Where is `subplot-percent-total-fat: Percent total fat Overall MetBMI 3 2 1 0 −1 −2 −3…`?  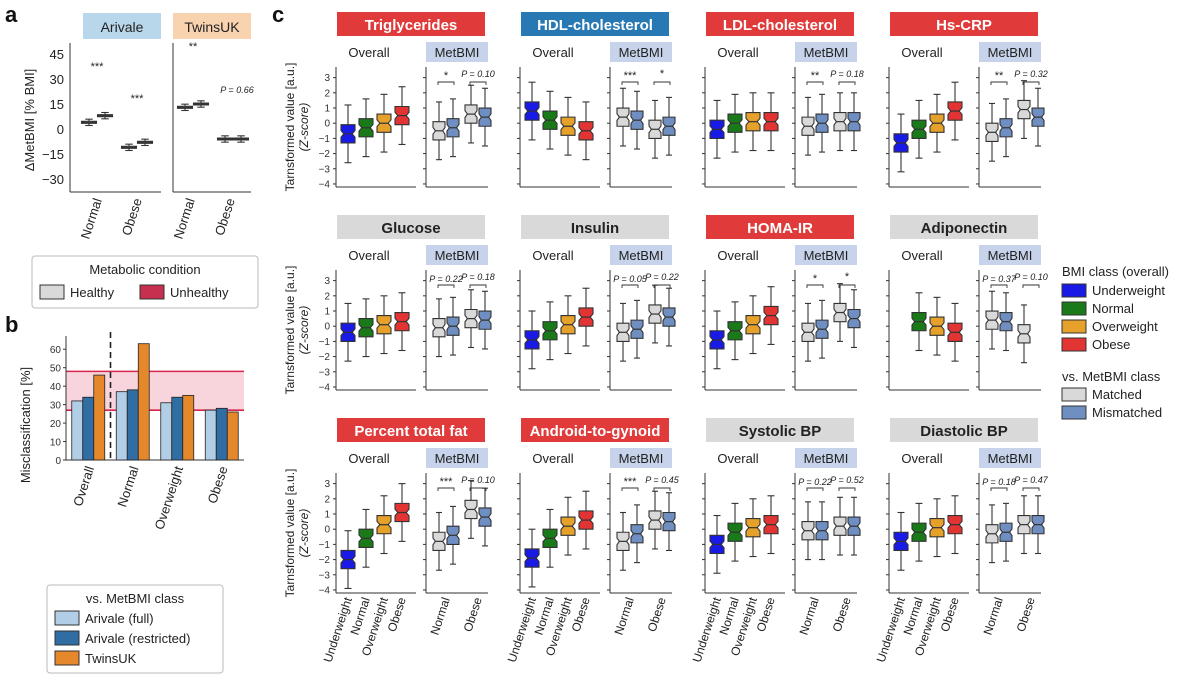 subplot-percent-total-fat: Percent total fat Overall MetBMI 3 2 1 0 −1 −2 −3… is located at coordinates (389, 541).